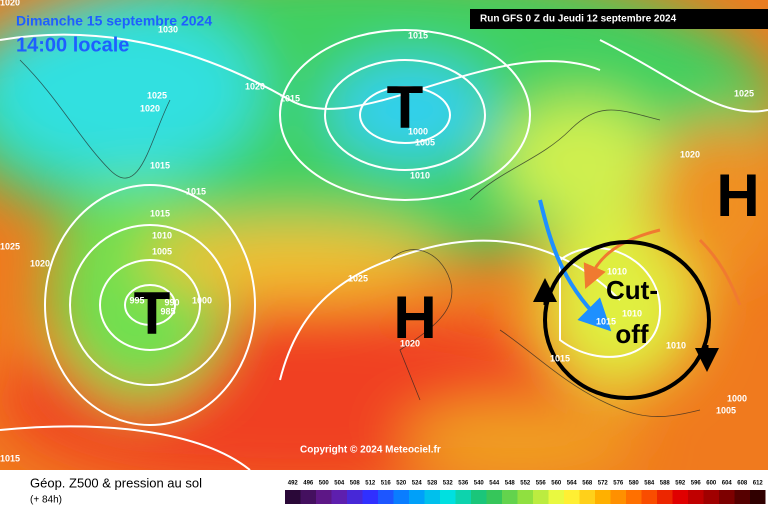  What do you see at coordinates (116, 482) in the screenshot?
I see `footer-title: Géop. Z500 & pression au sol` at bounding box center [116, 482].